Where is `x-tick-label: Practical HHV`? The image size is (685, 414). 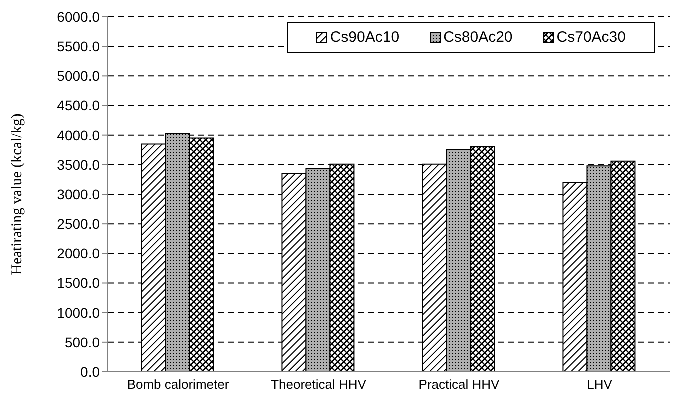
x-tick-label: Practical HHV is located at coordinates (459, 384).